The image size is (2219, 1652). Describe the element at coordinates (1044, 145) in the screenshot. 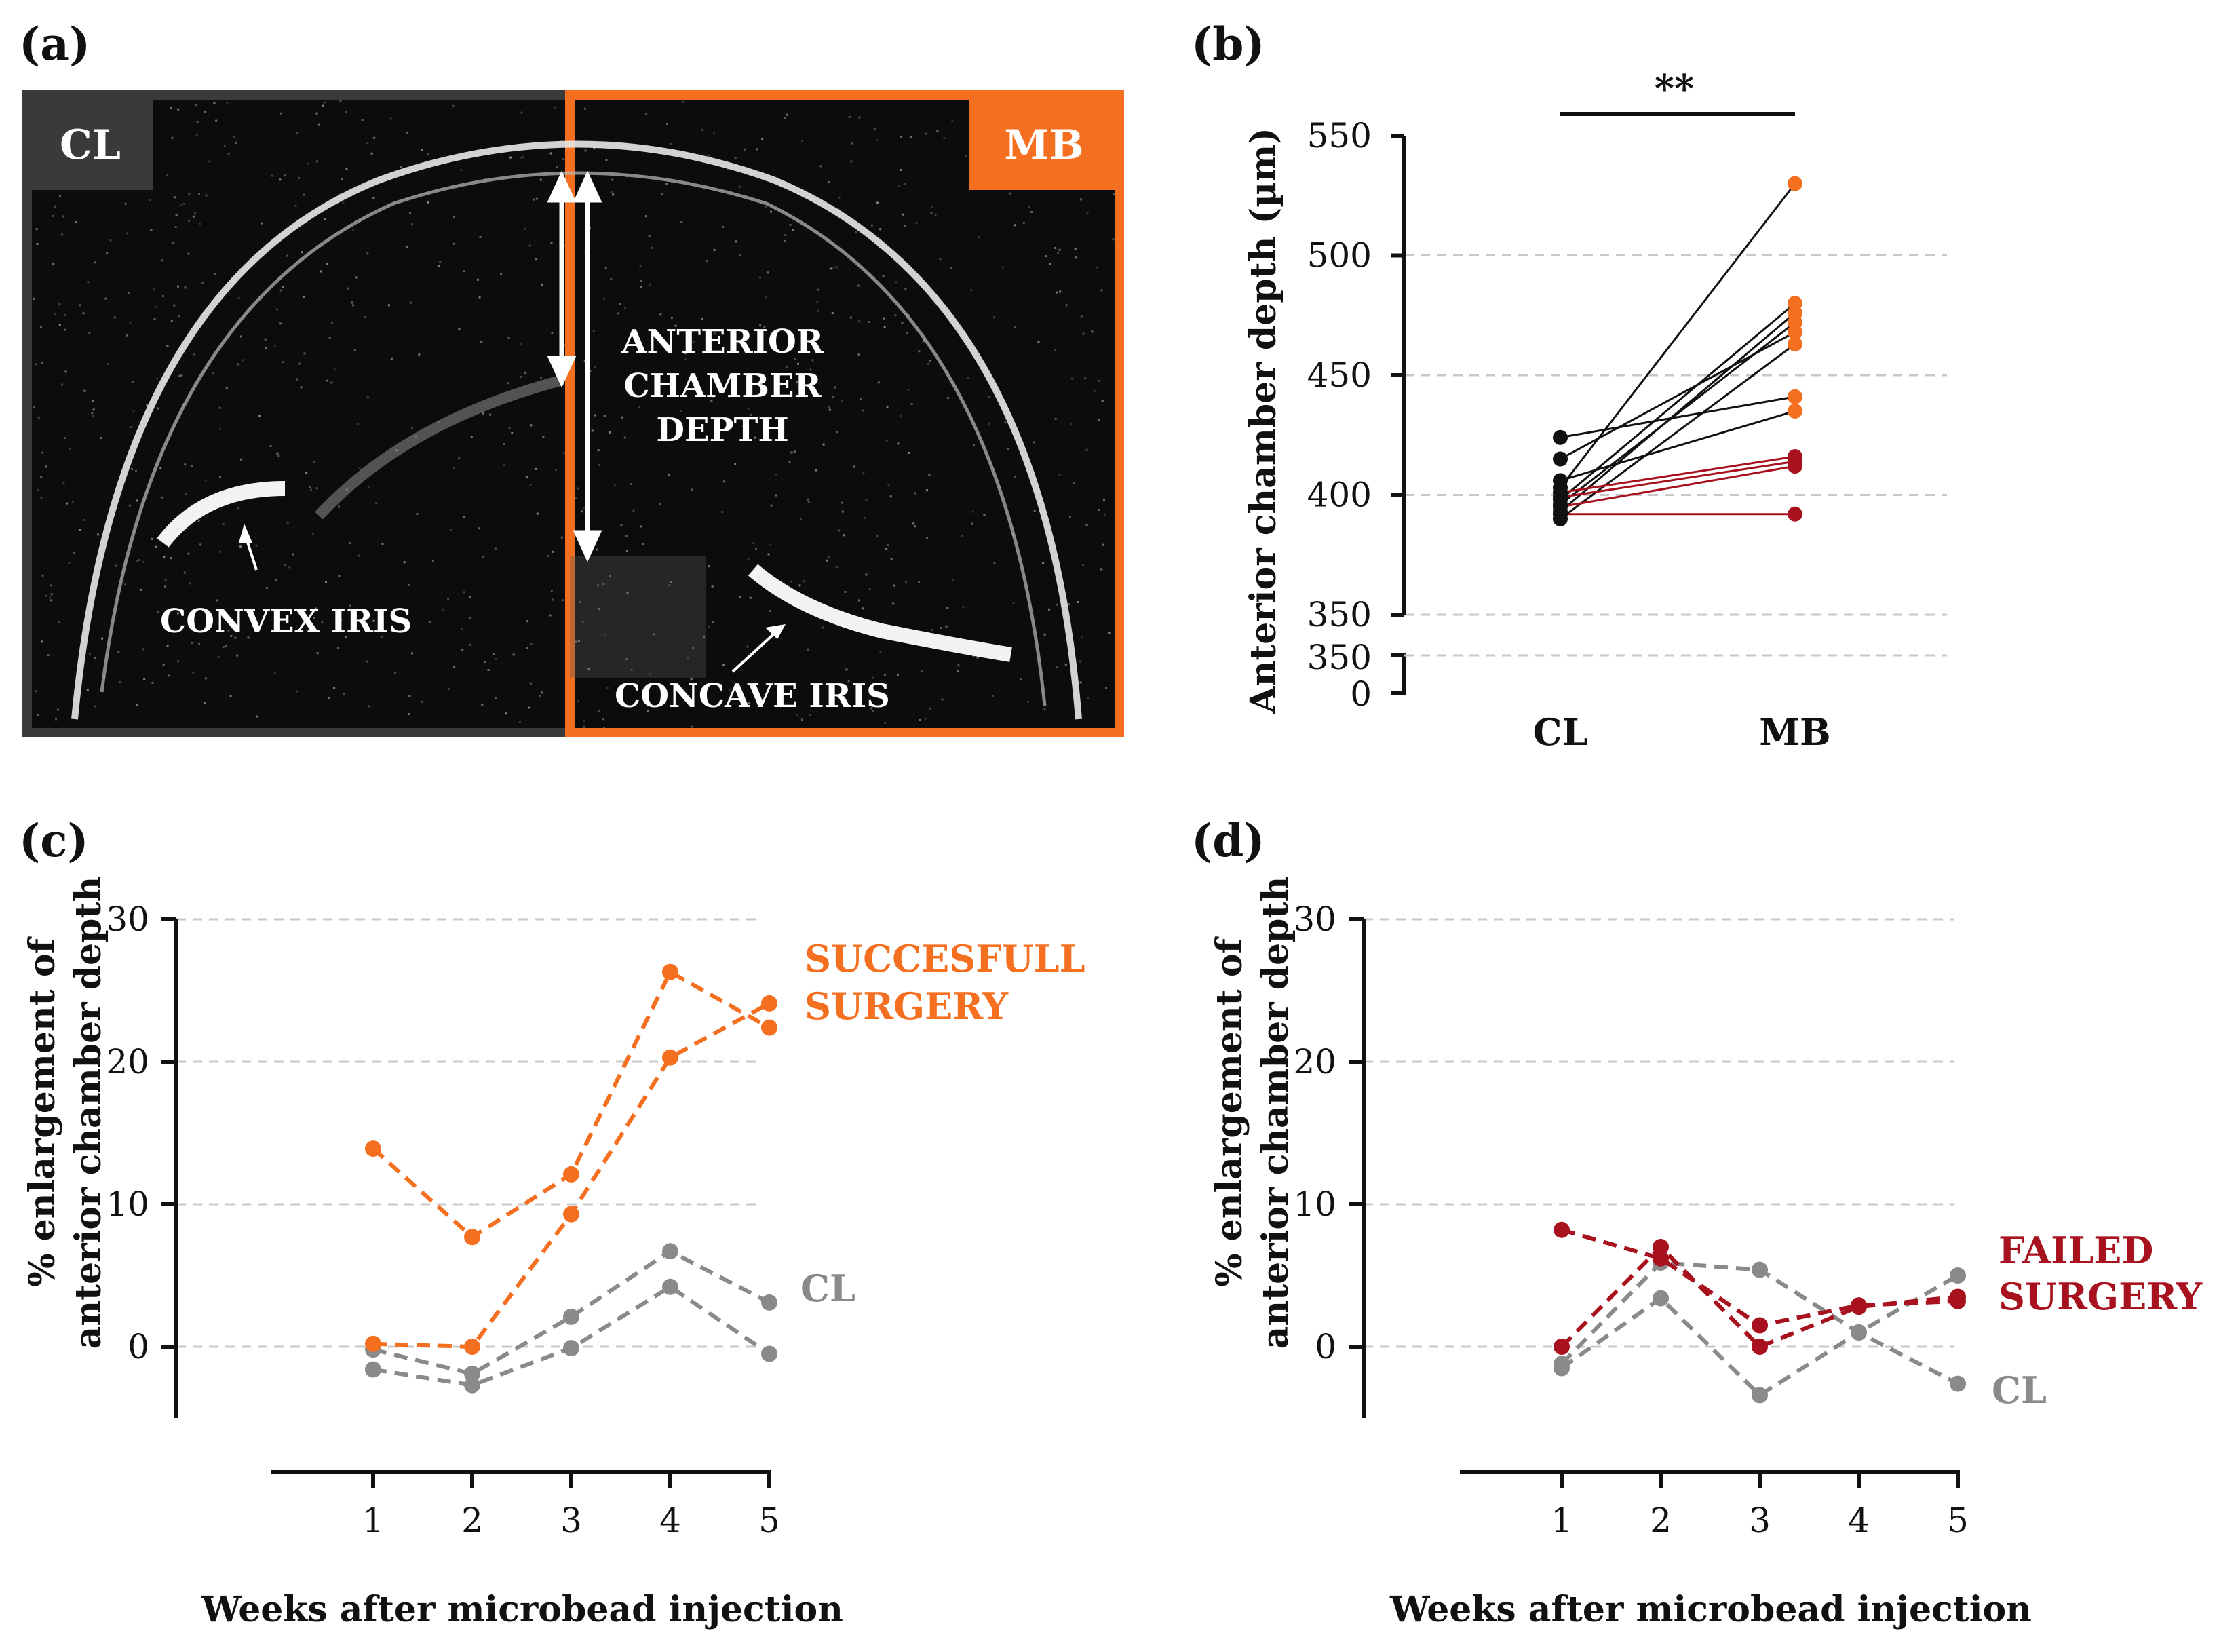

I see `mb-tag: MB` at that location.